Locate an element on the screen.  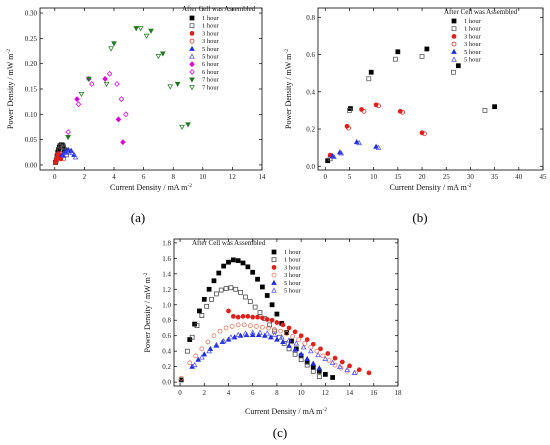
x-tick-label: 12 is located at coordinates (326, 393).